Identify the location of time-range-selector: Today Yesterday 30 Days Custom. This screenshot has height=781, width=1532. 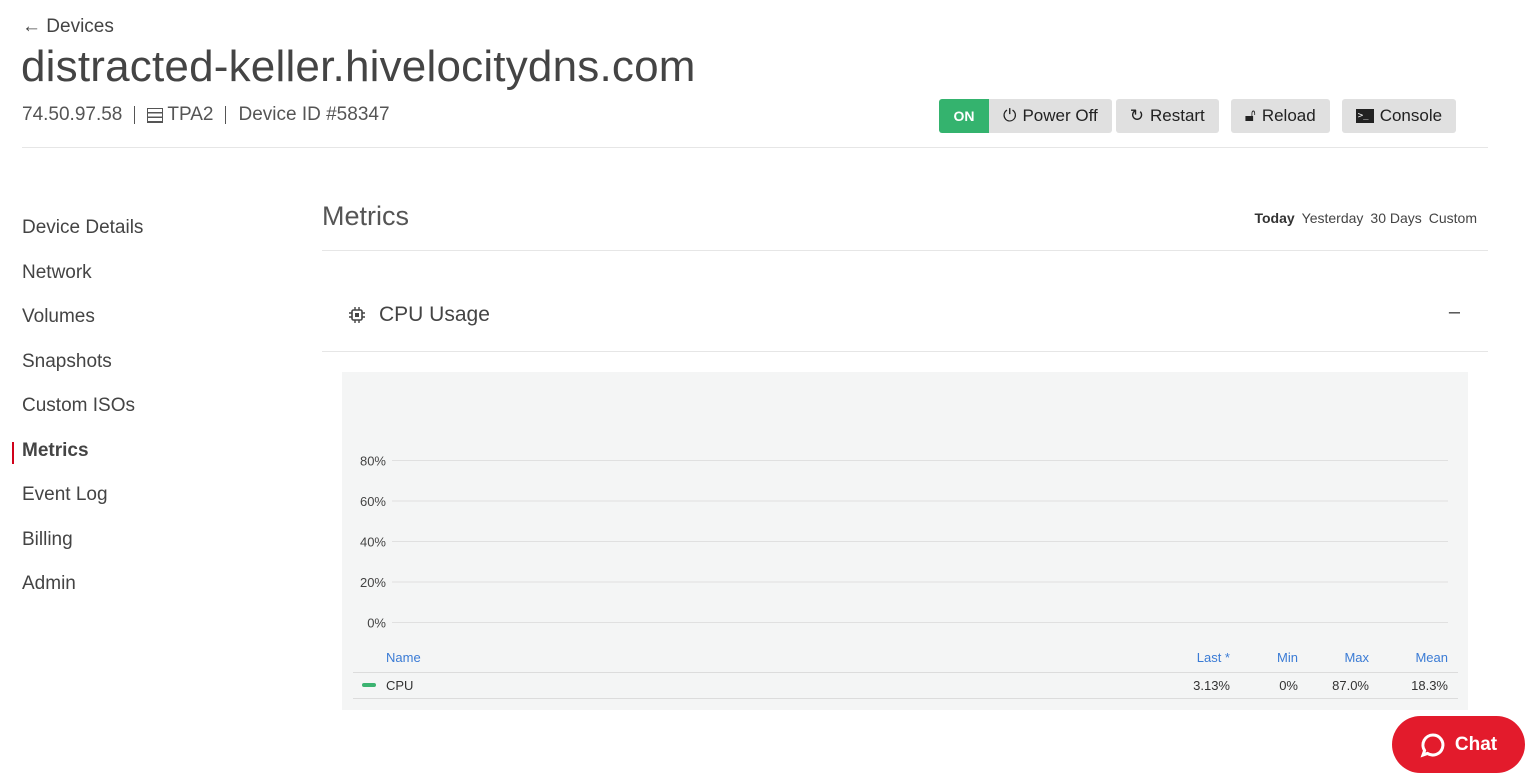
(1365, 218).